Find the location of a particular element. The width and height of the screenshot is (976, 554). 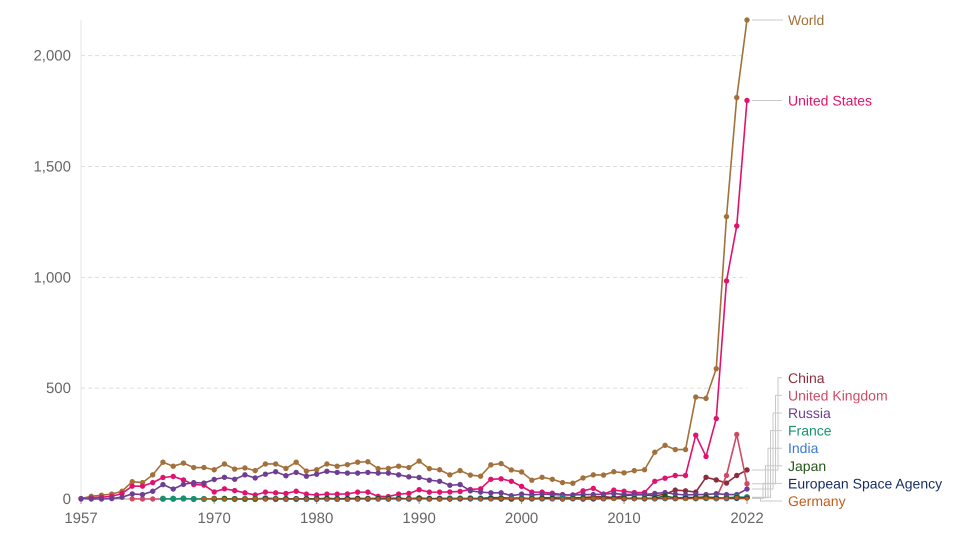

x-tick-label: 2000 is located at coordinates (521, 518).